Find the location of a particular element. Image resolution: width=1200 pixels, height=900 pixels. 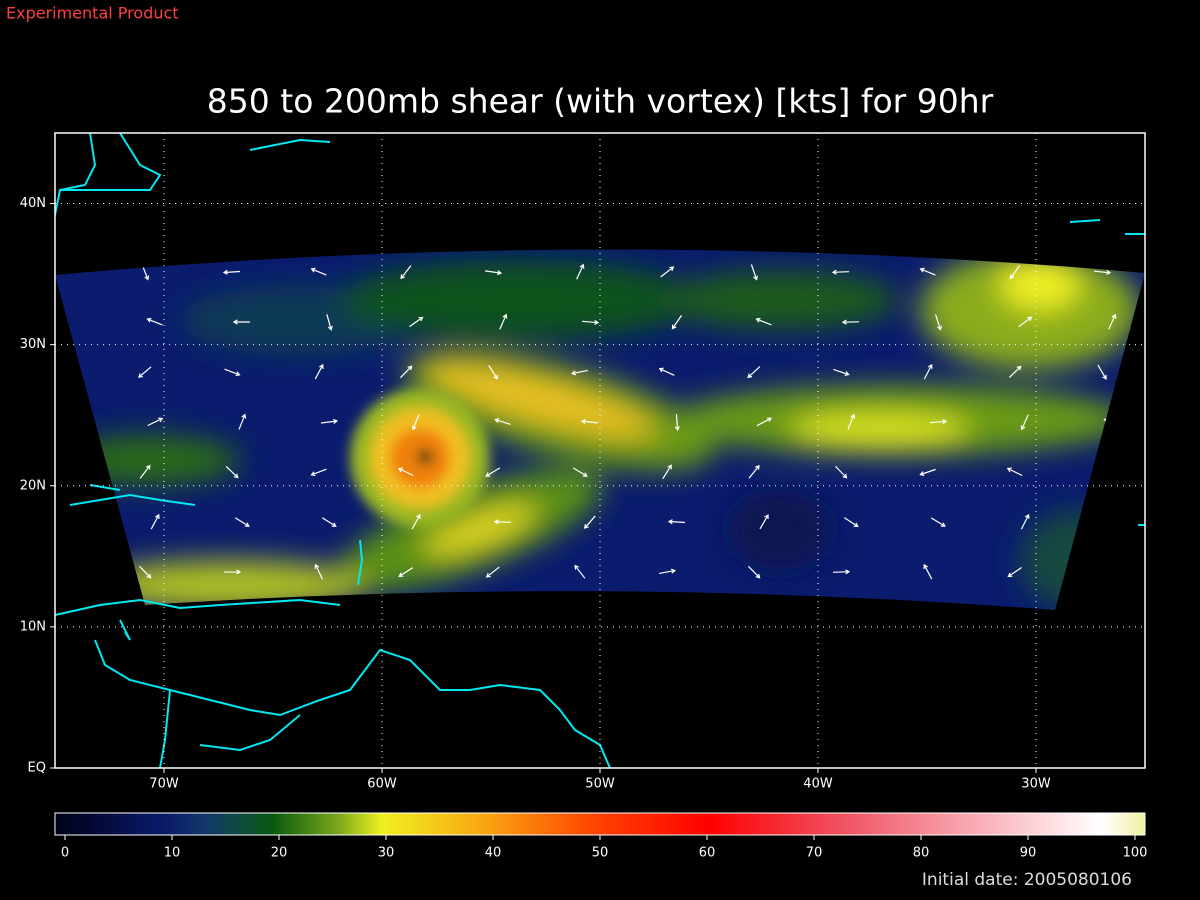

header-label: Experimental Product is located at coordinates (92, 13).